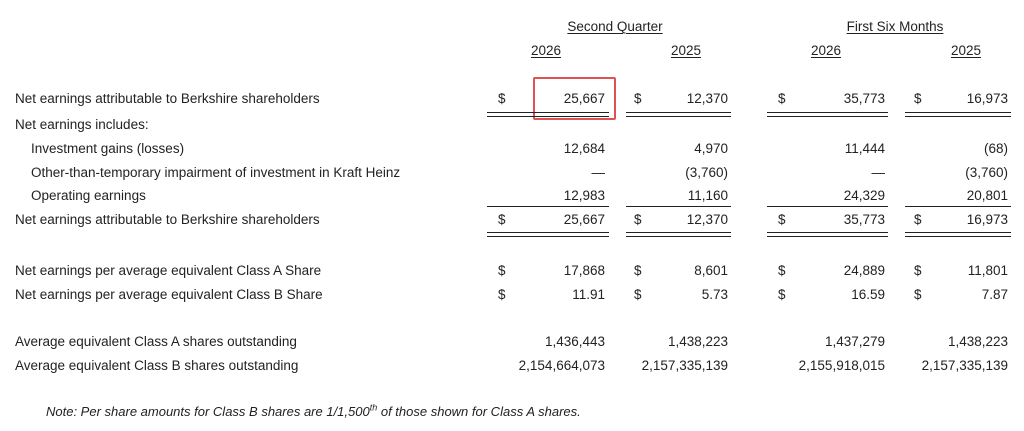 The height and width of the screenshot is (431, 1024). What do you see at coordinates (574, 341) in the screenshot?
I see `cell-value: 1,436,443` at bounding box center [574, 341].